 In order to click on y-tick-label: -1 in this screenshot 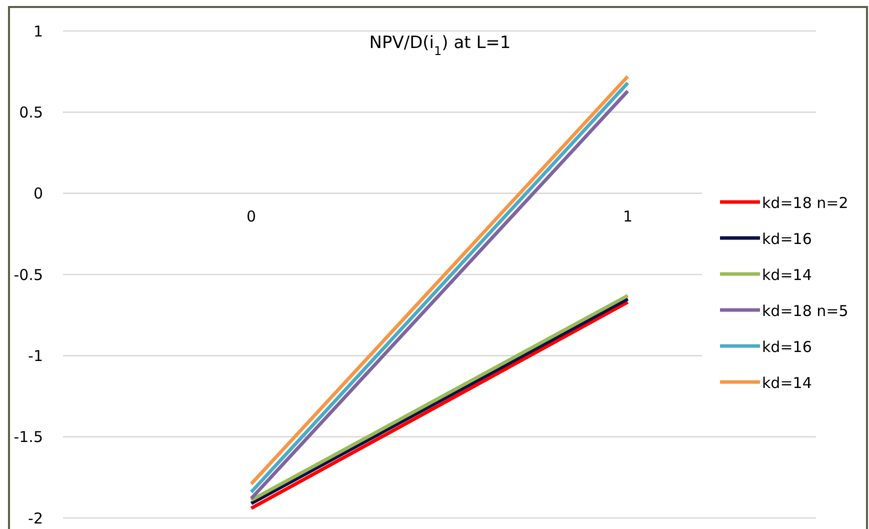, I will do `click(35, 355)`.